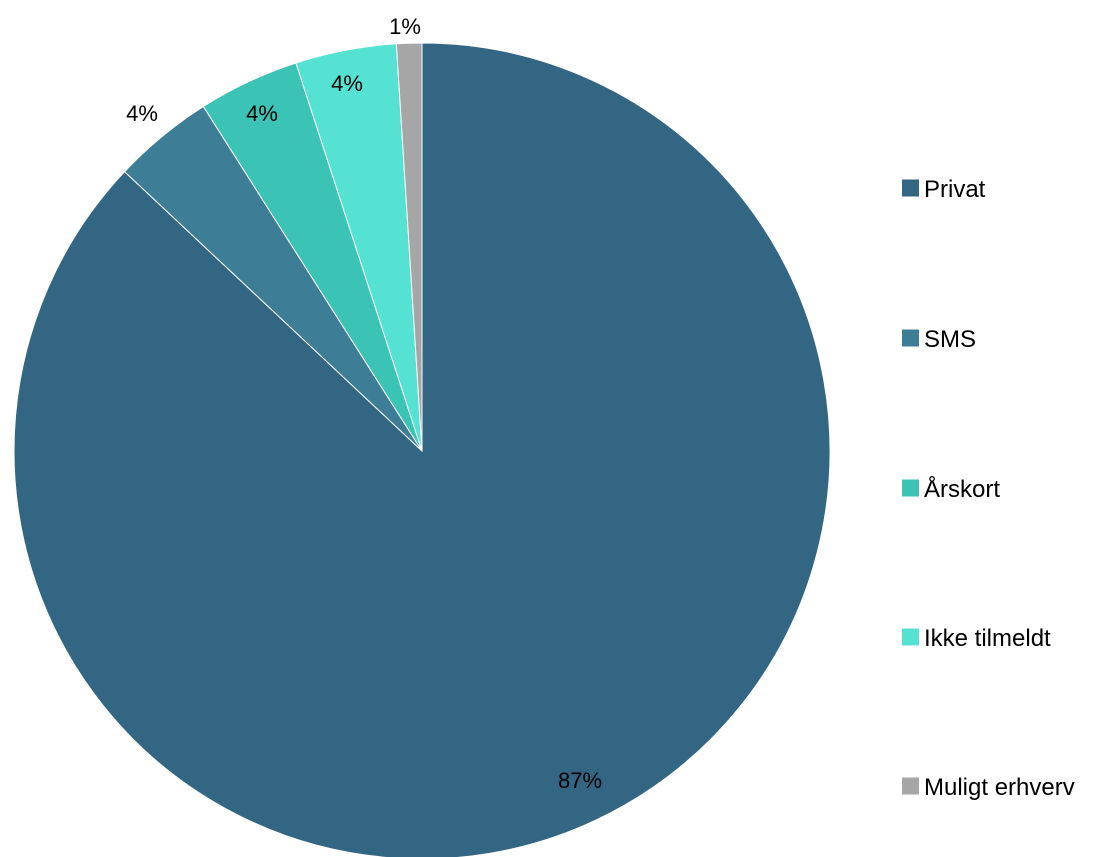 The image size is (1113, 857). What do you see at coordinates (409, 247) in the screenshot?
I see `pie-slice-muligt-erhverv` at bounding box center [409, 247].